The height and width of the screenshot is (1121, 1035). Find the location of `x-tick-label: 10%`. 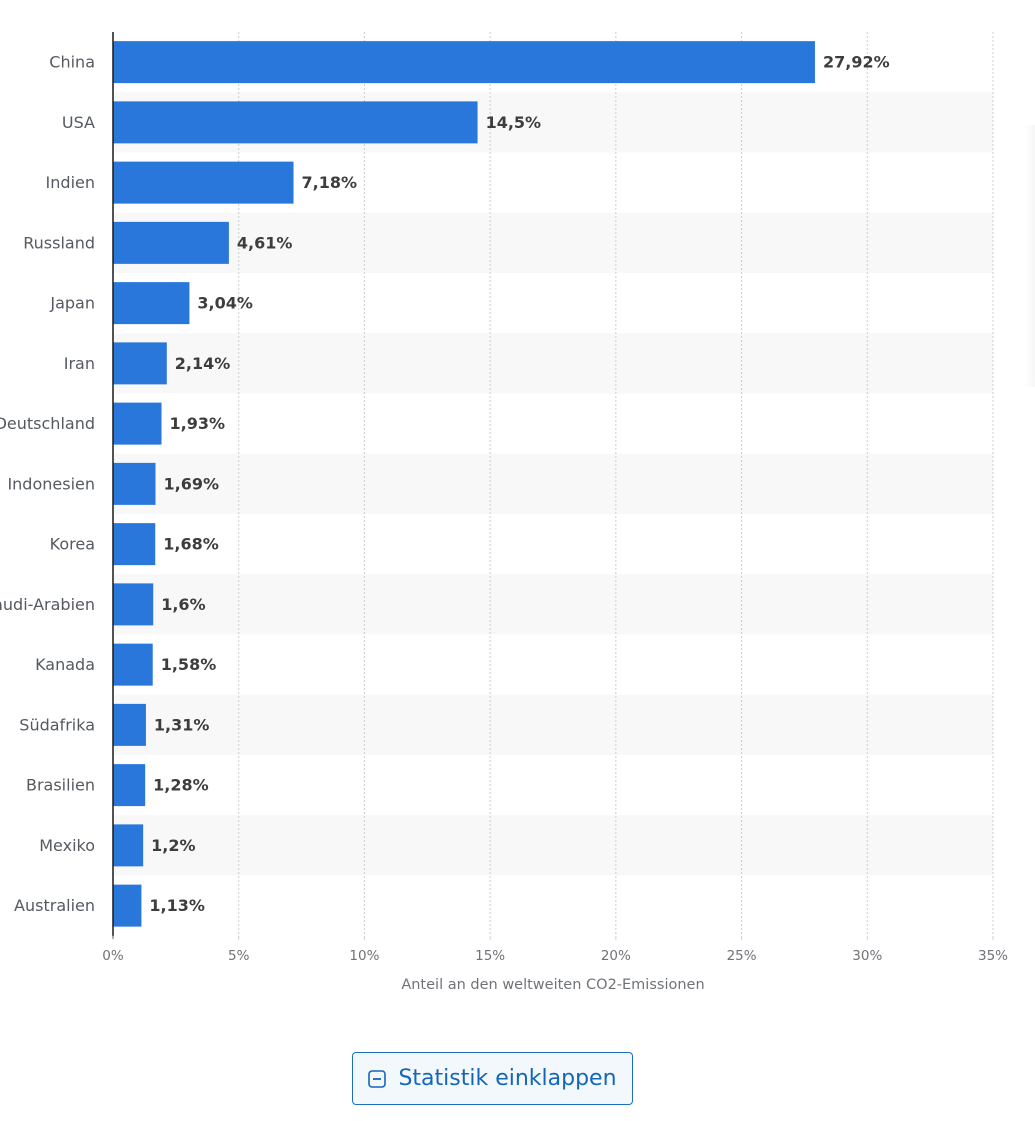

x-tick-label: 10% is located at coordinates (364, 956).